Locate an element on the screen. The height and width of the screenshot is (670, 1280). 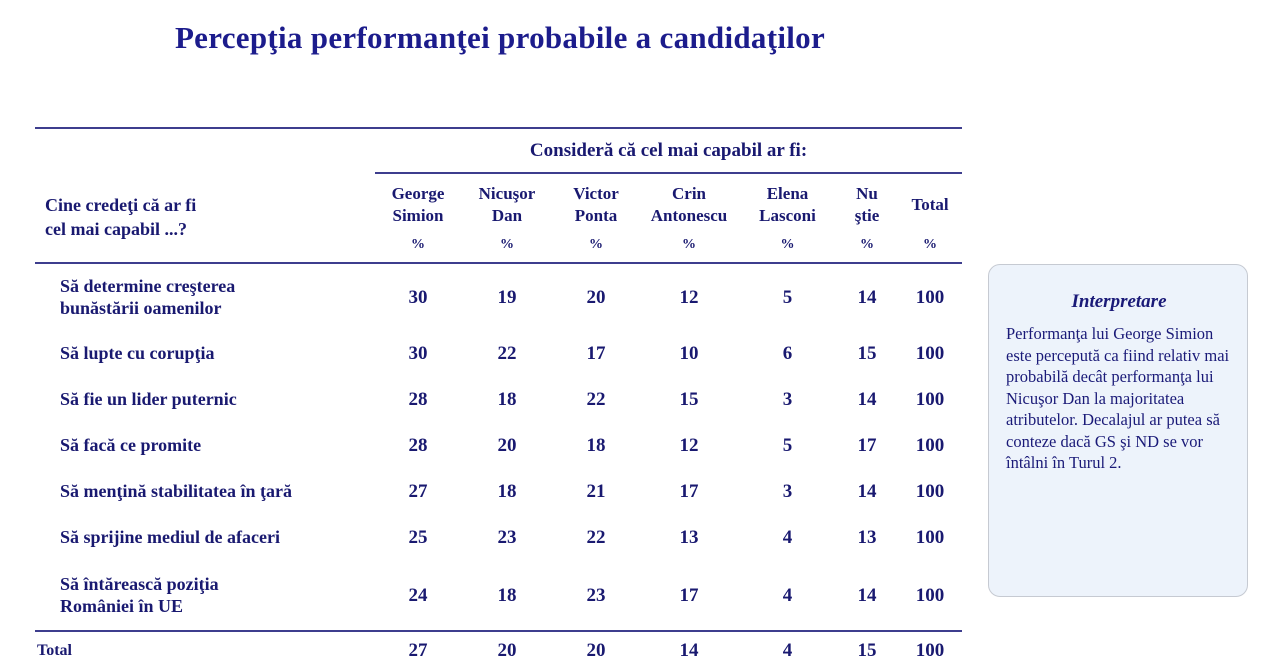
row-label: Să lupte cu corupţia is located at coordinates (137, 353).